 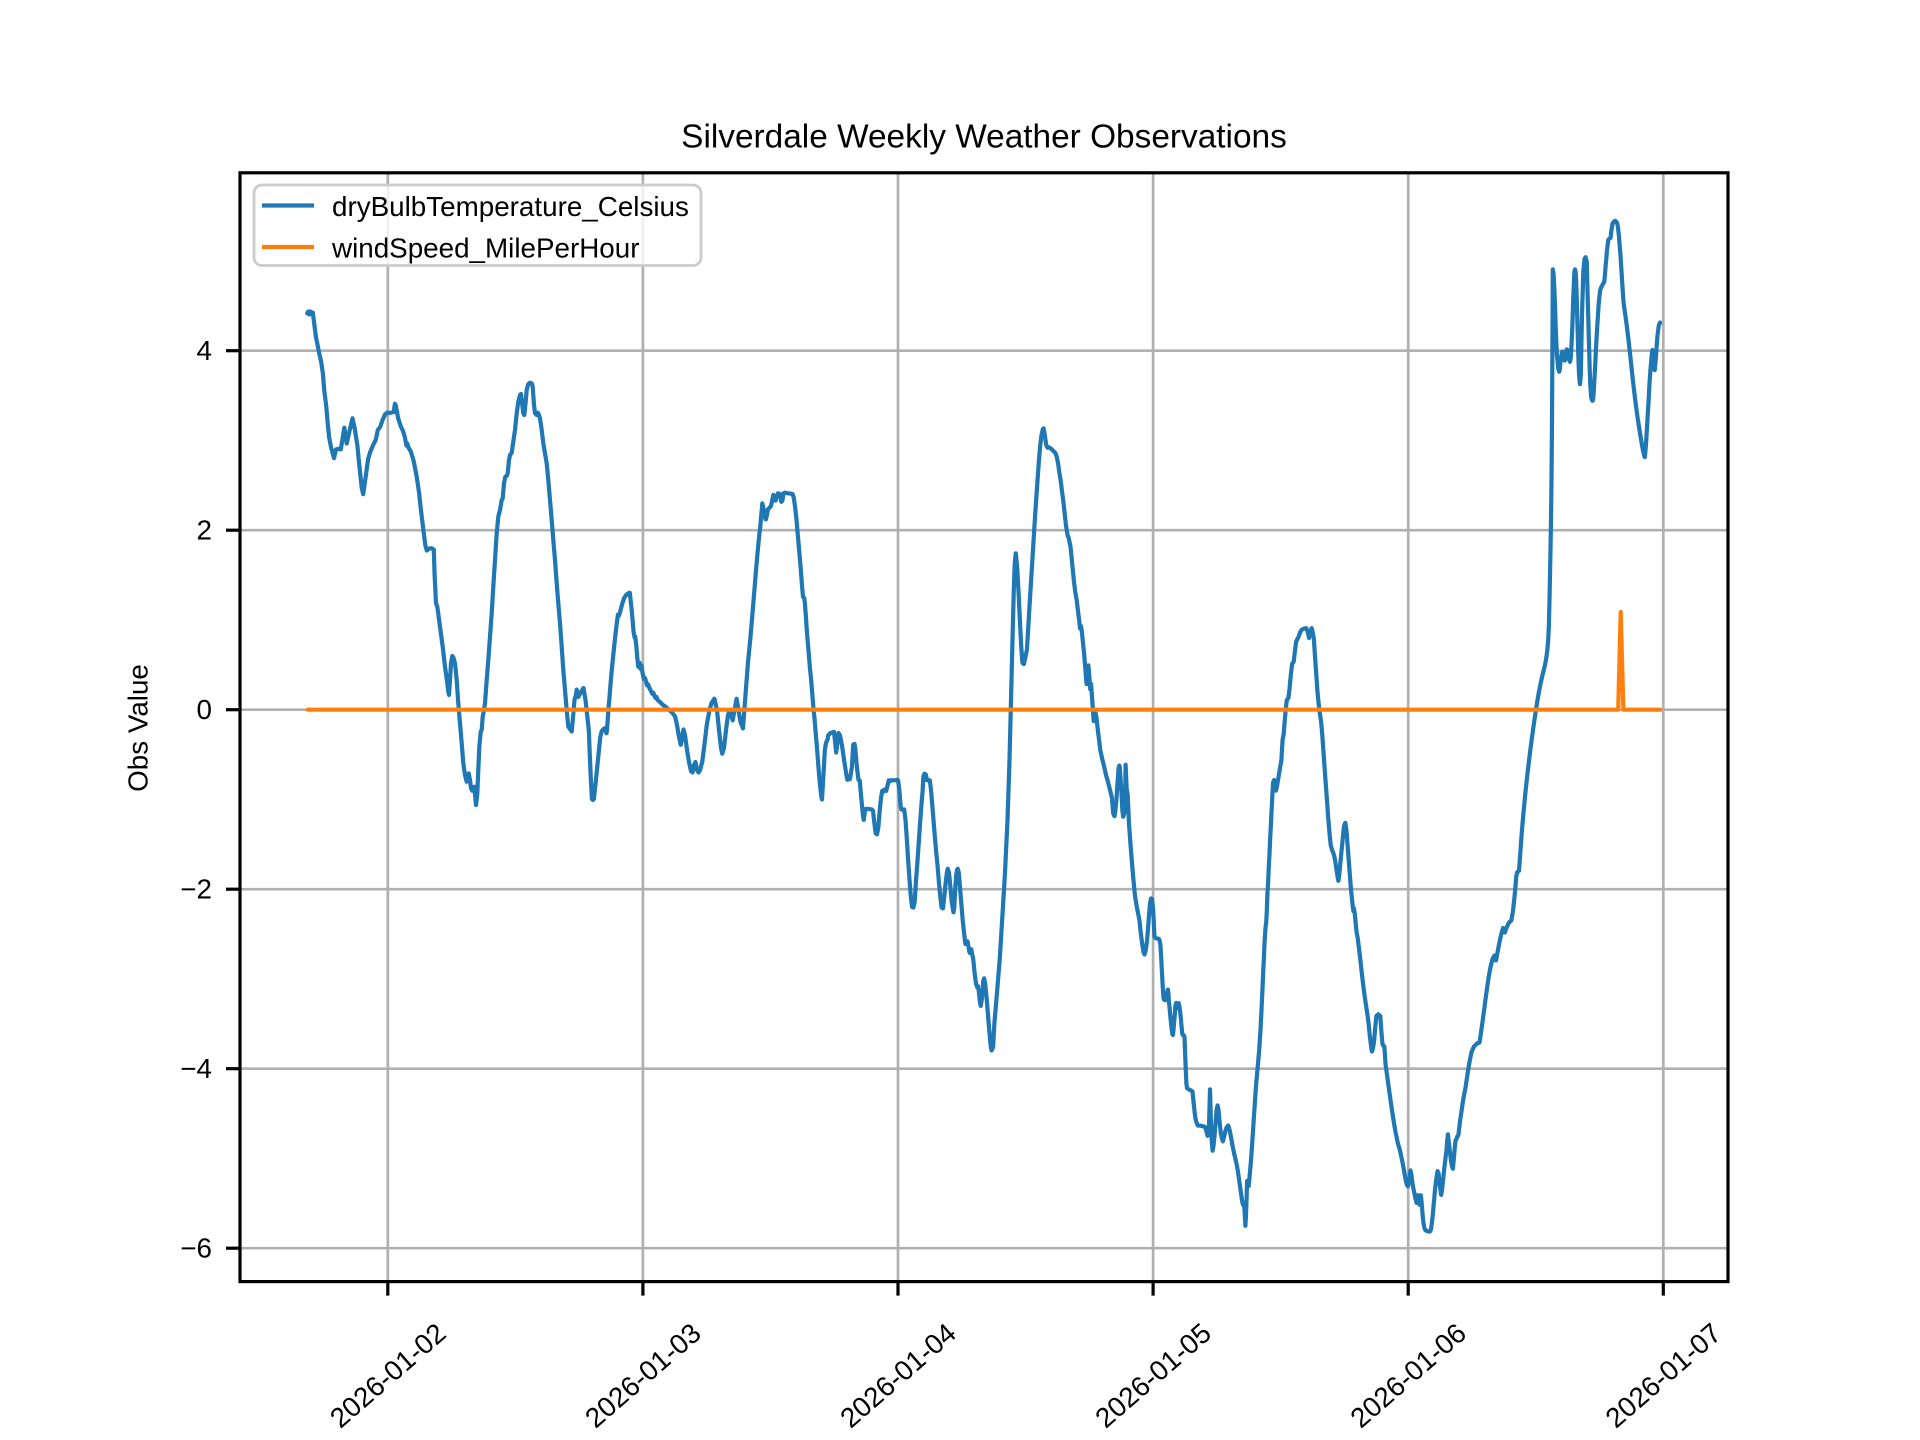 What do you see at coordinates (984, 137) in the screenshot?
I see `svg-text:Silverdale Weekly Weather Obse: Silverdale Weekly Weather Observations` at bounding box center [984, 137].